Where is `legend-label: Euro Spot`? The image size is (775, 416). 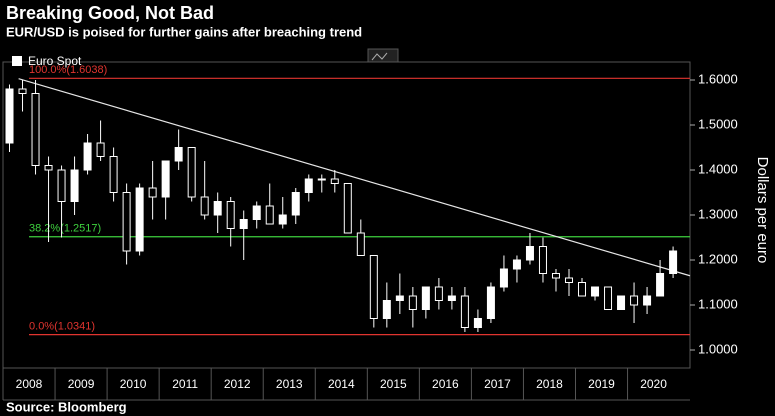 legend-label: Euro Spot is located at coordinates (55, 61).